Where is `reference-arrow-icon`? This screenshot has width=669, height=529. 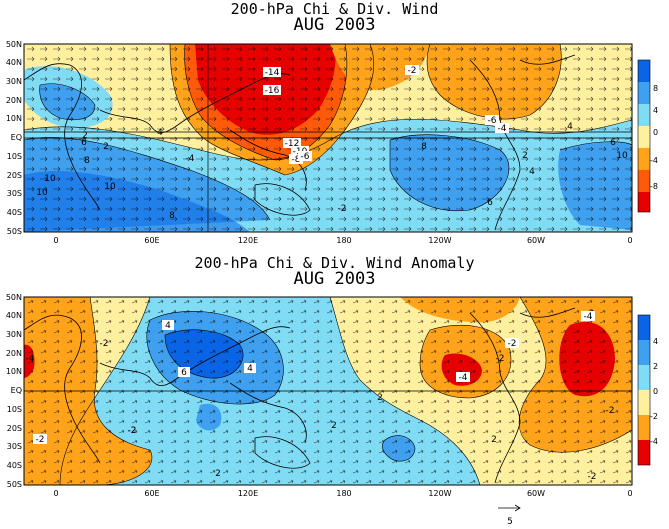
reference-arrow-icon is located at coordinates (509, 508).